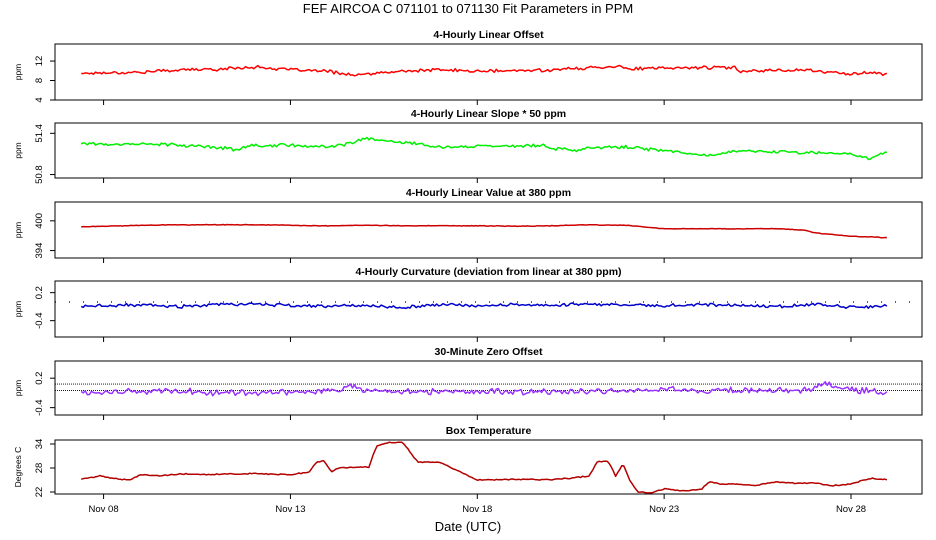 Image resolution: width=936 pixels, height=540 pixels. Describe the element at coordinates (468, 526) in the screenshot. I see `x-axis-label: Date (UTC)` at that location.